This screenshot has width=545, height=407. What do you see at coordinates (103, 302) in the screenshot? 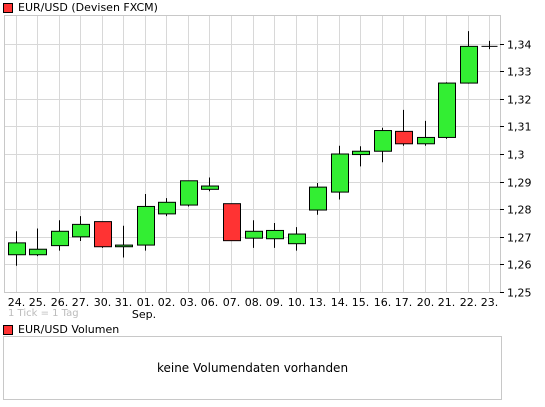
I see `x-tick-label: 30.` at bounding box center [103, 302].